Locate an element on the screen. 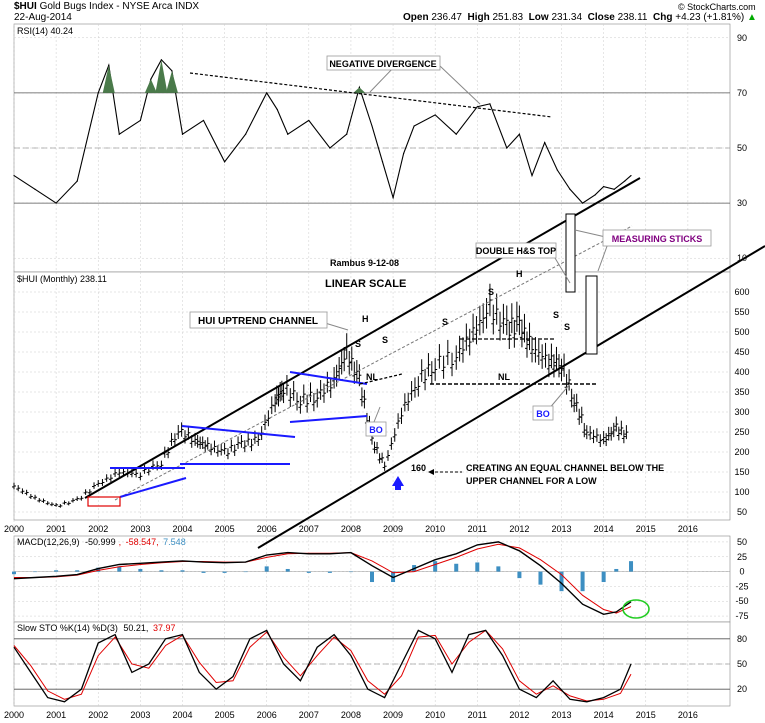 The height and width of the screenshot is (723, 765). annotation-h-1: H is located at coordinates (365, 319).